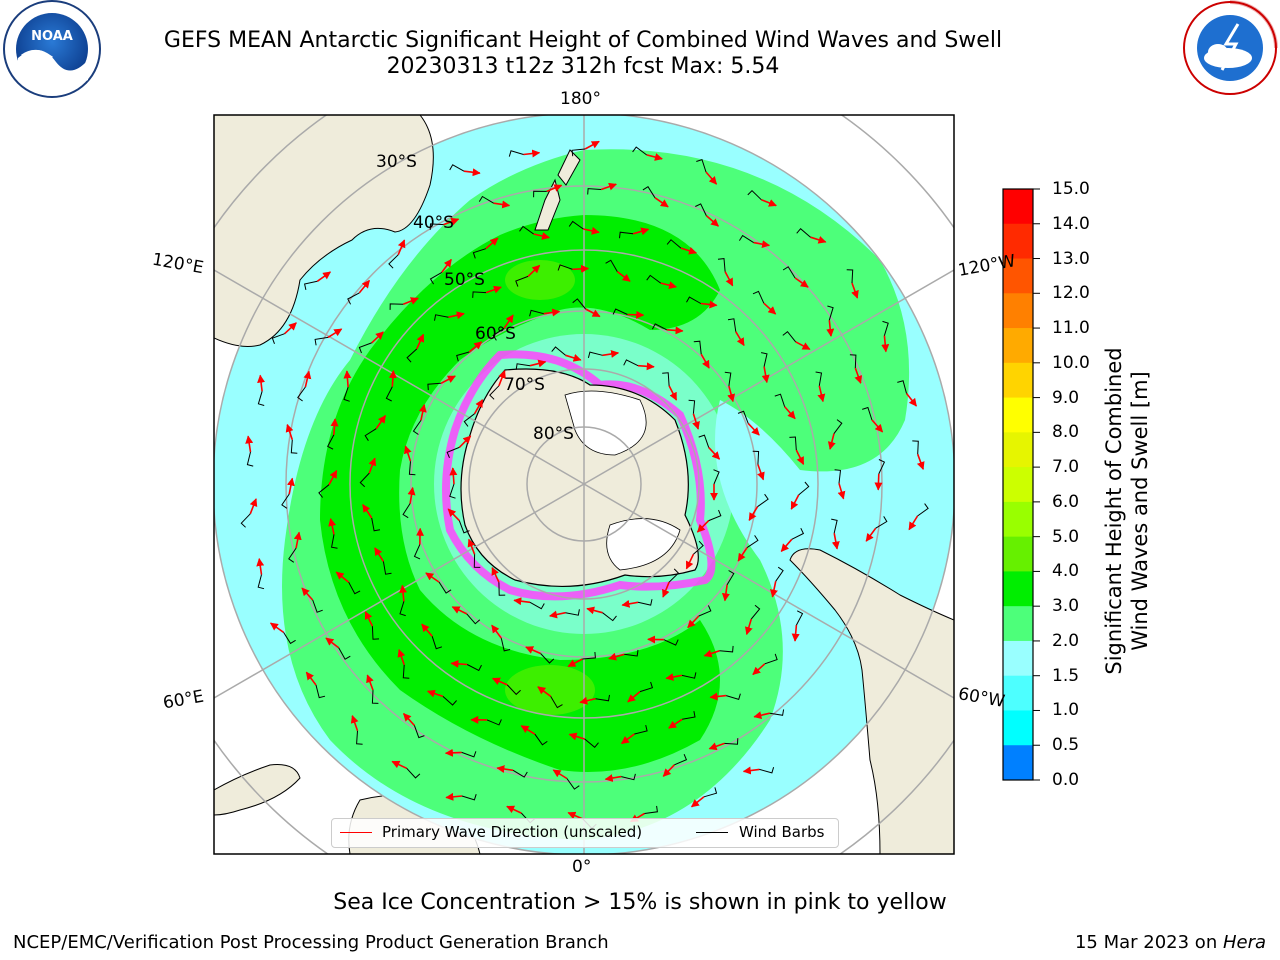  Describe the element at coordinates (396, 162) in the screenshot. I see `lat-label-30s: 30°S` at that location.